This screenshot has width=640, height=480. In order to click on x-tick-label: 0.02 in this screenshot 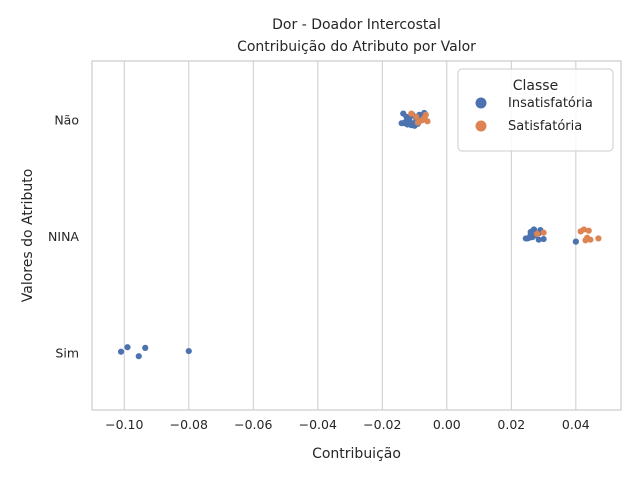, I will do `click(511, 424)`.